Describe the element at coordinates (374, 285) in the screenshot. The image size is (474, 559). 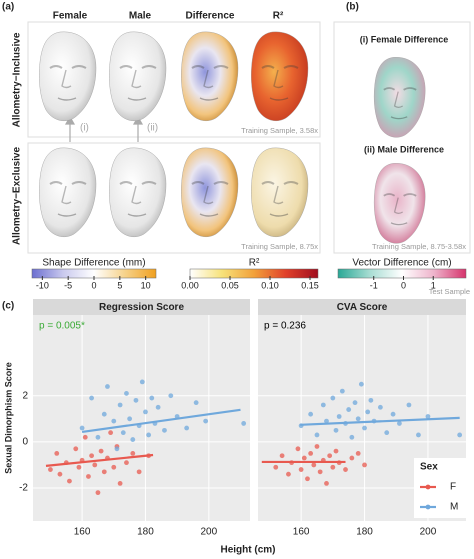
I see `colorbar-tick-label: -1` at that location.